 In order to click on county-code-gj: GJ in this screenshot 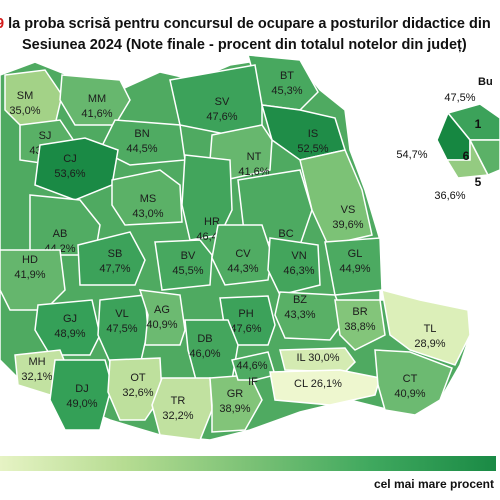, I will do `click(70, 319)`.